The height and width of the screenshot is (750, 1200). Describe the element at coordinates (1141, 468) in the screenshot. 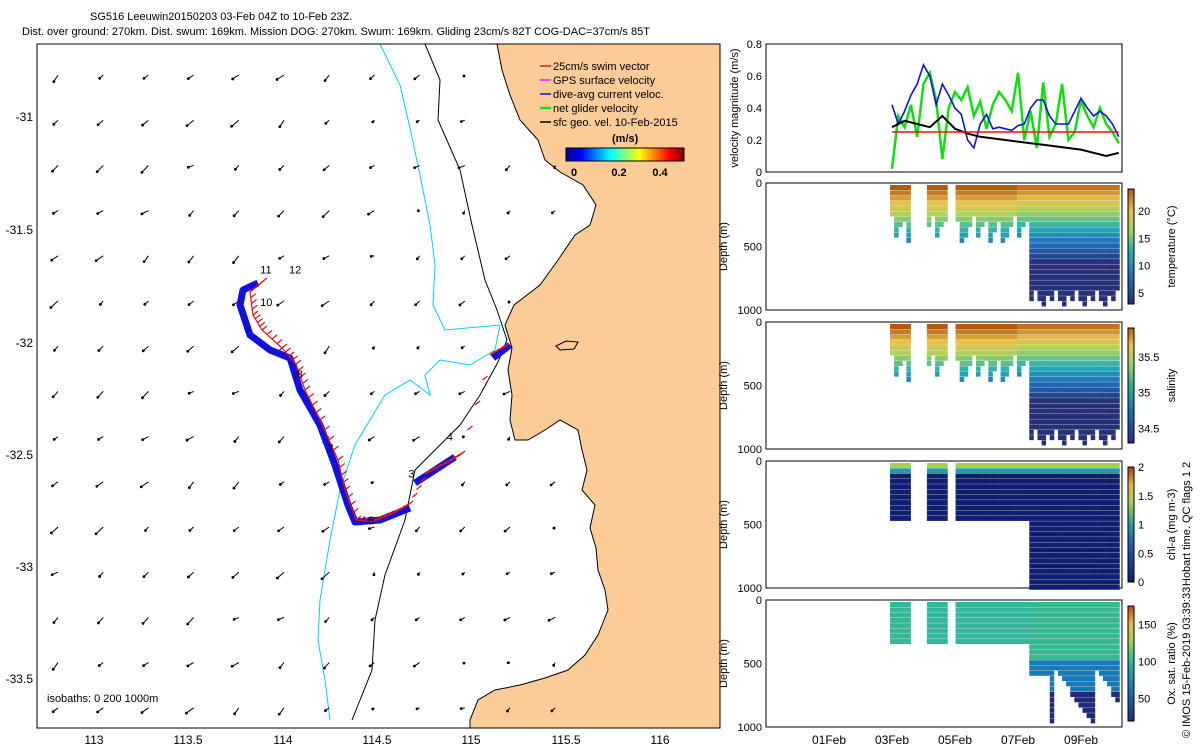

I see `colorbar-tick: 2` at that location.